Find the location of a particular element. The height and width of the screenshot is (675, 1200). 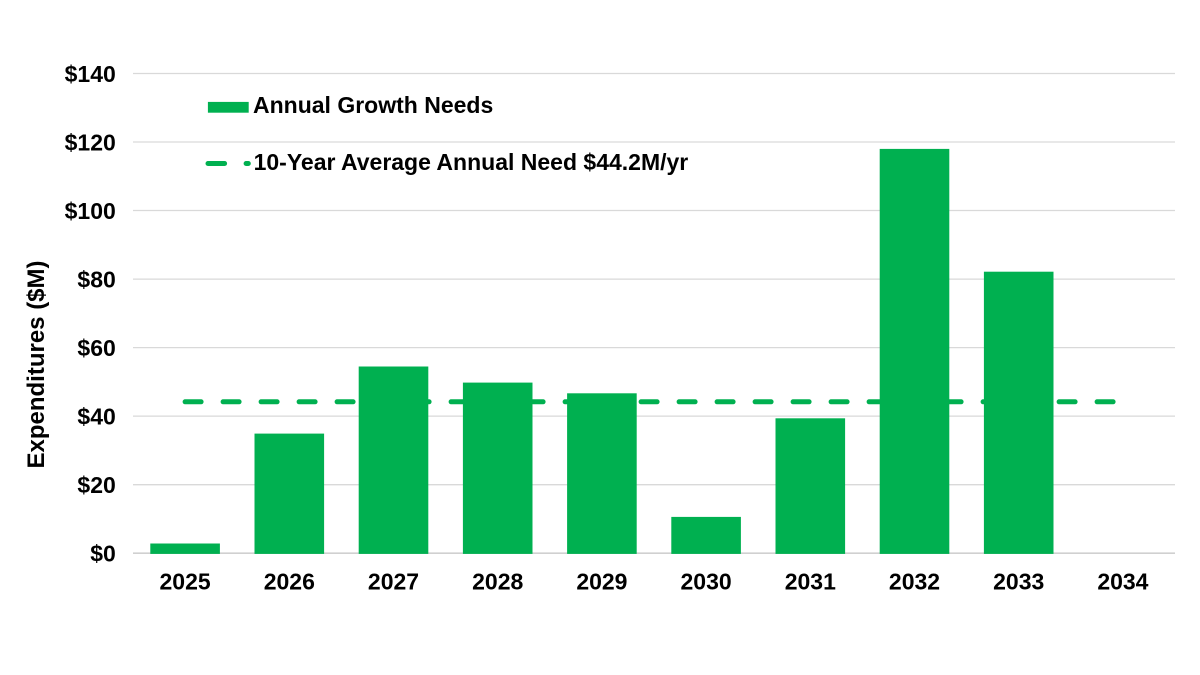

svg-text: 2031 is located at coordinates (810, 581).